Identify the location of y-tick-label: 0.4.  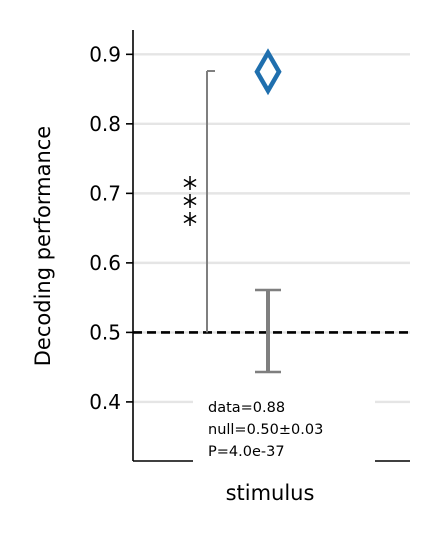
(105, 402).